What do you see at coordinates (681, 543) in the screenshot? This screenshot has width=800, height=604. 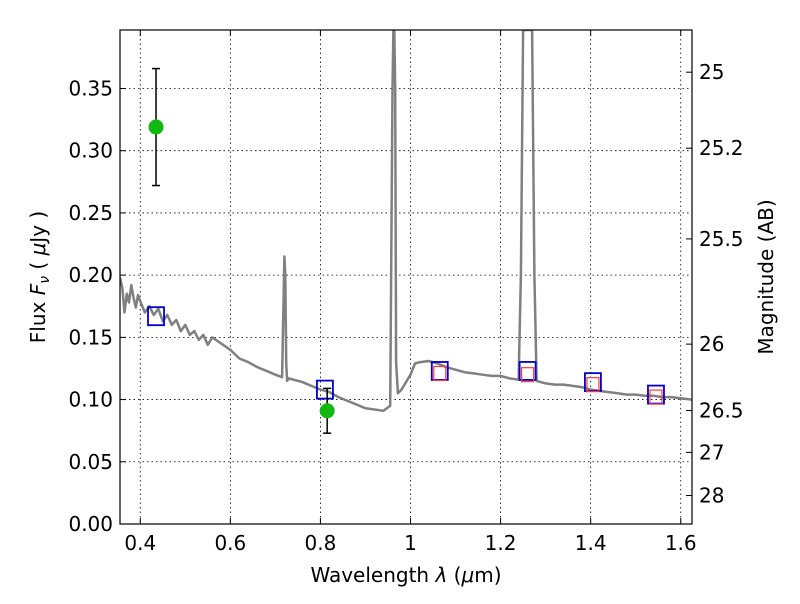 I see `x-tick-label: 1.6` at bounding box center [681, 543].